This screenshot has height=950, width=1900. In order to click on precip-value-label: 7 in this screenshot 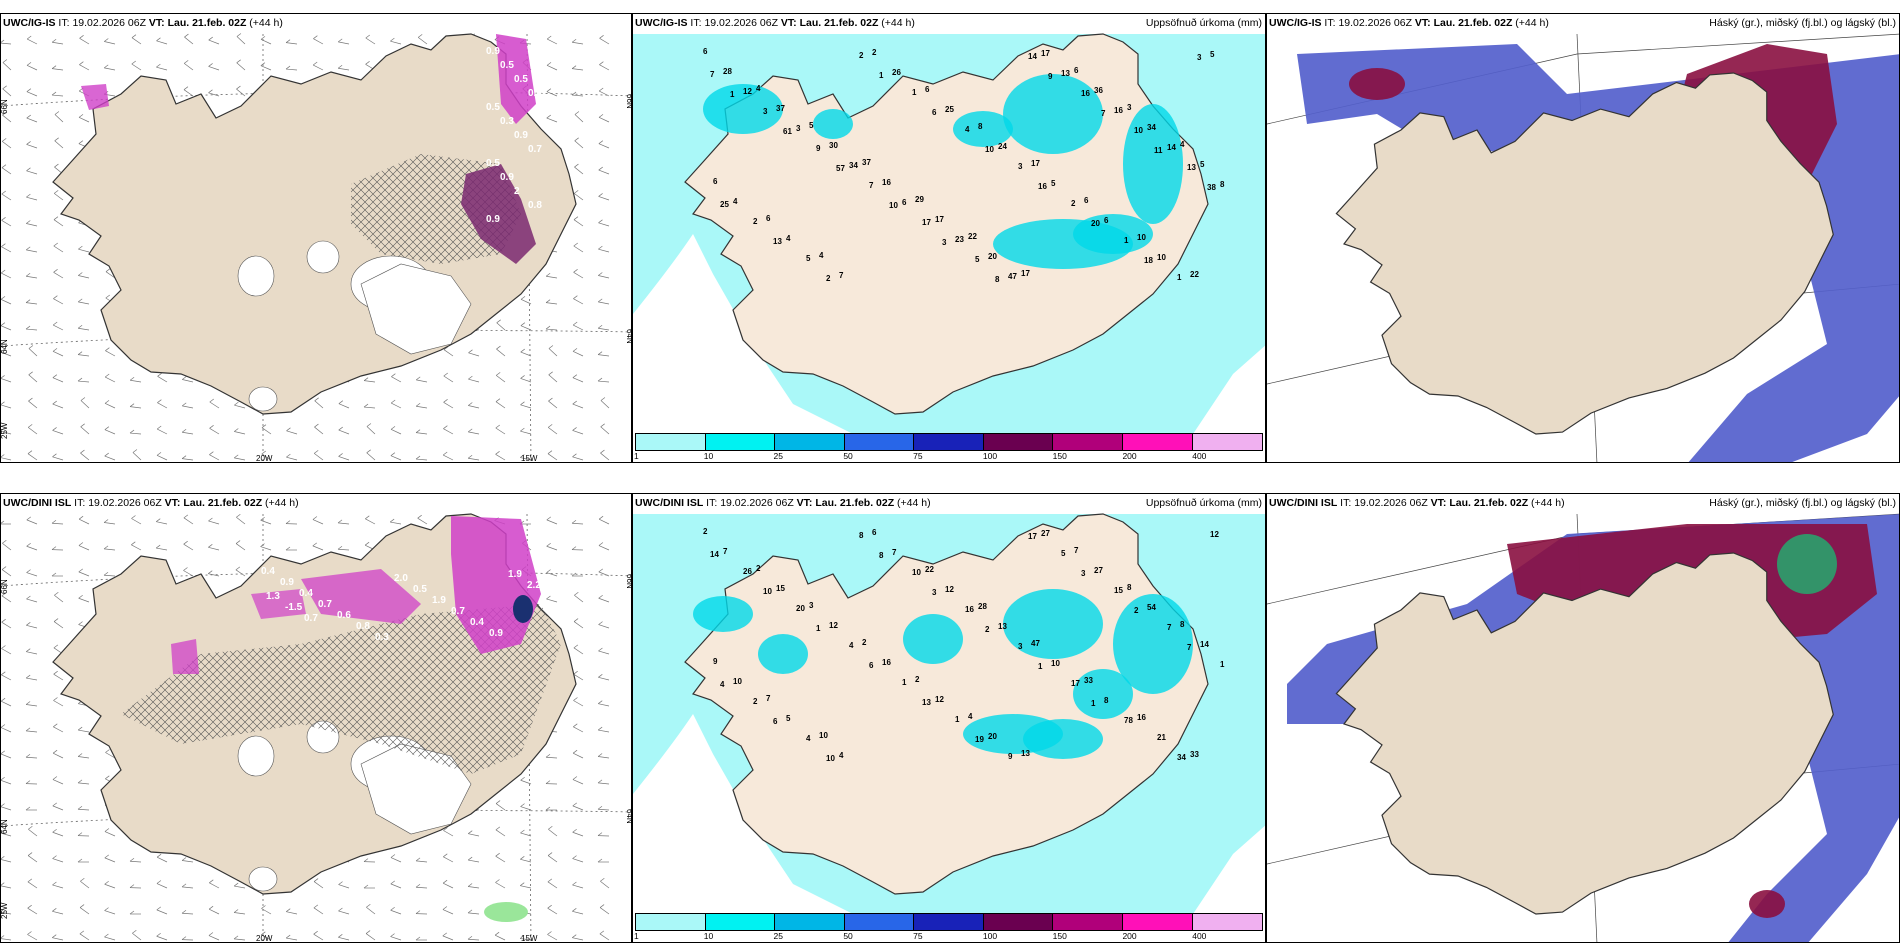, I will do `click(725, 551)`.